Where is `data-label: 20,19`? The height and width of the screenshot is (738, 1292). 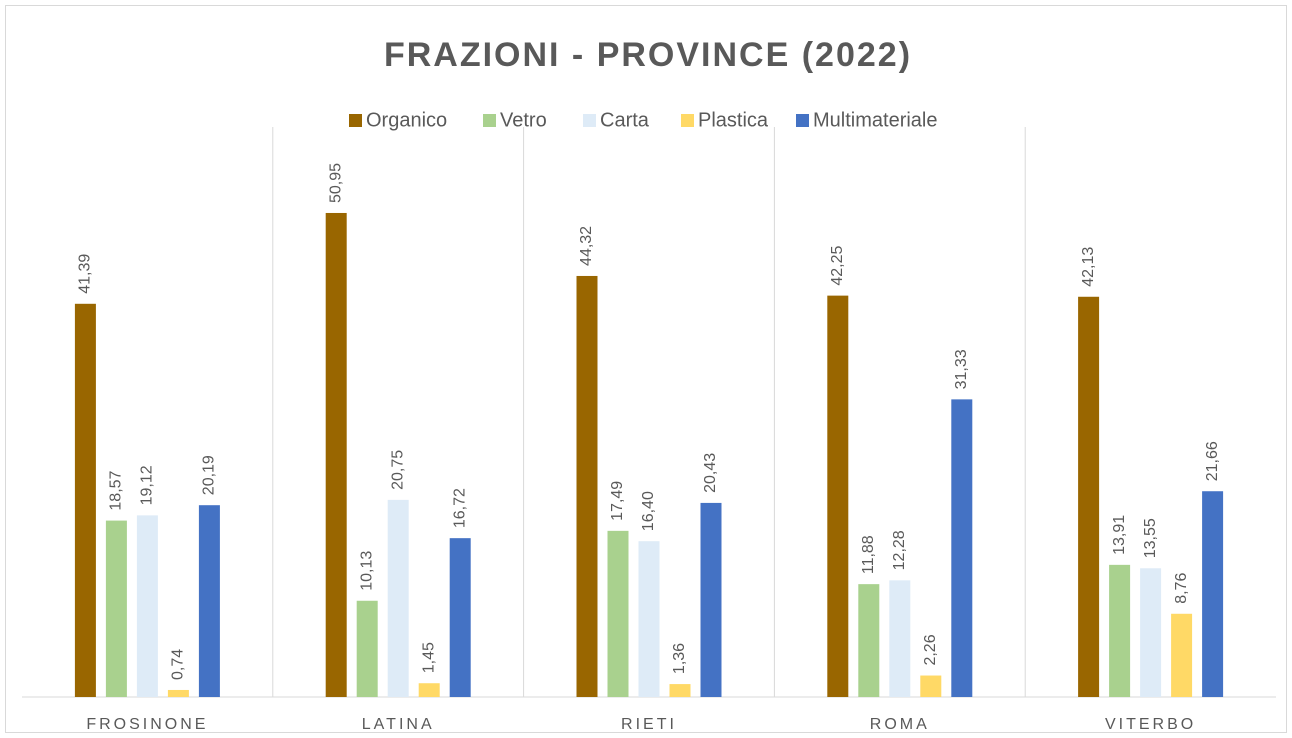
data-label: 20,19 is located at coordinates (209, 475).